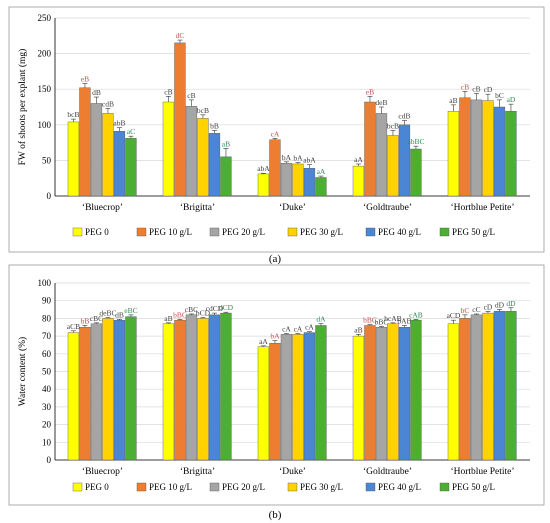 Image resolution: width=550 pixels, height=523 pixels. What do you see at coordinates (107, 313) in the screenshot?
I see `data-label: deBC` at bounding box center [107, 313].